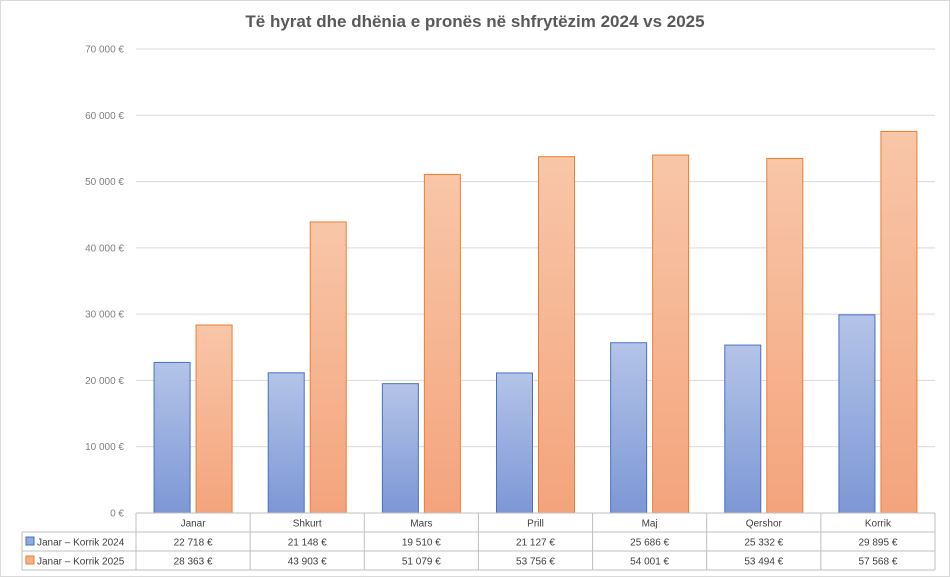 The image size is (950, 577). Describe the element at coordinates (104, 50) in the screenshot. I see `y-tick-label: 70 000 €` at that location.